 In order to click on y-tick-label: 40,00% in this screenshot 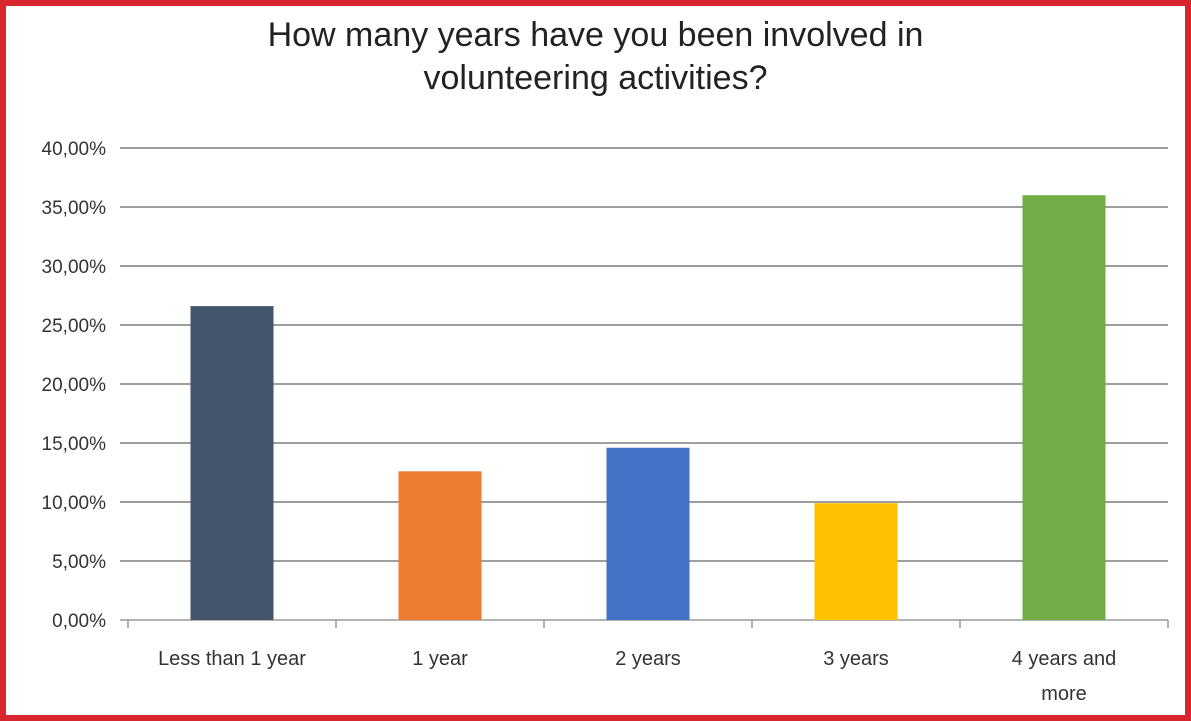, I will do `click(74, 149)`.